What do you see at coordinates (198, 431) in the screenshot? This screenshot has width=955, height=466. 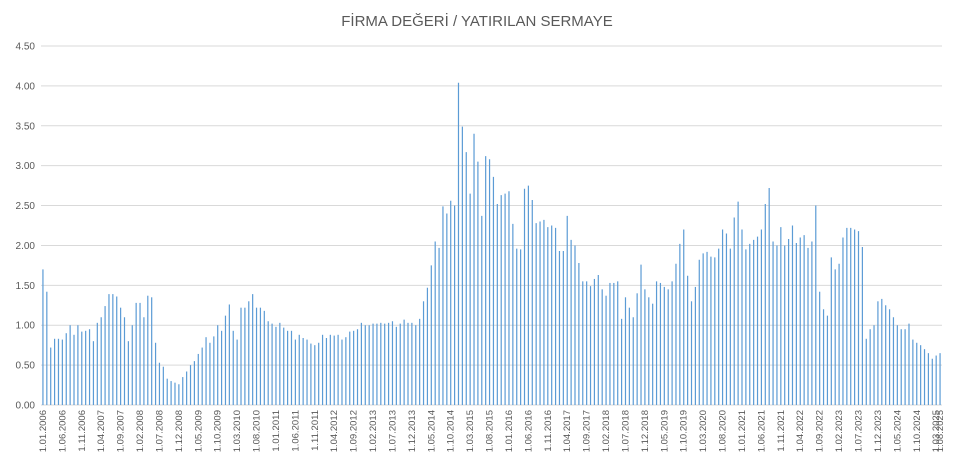 I see `x-tick-label: 1.05.2009` at bounding box center [198, 431].